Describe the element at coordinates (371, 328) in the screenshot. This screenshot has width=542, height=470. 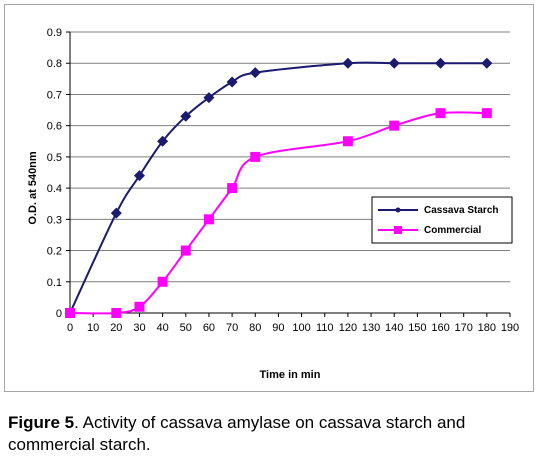
I see `x-tick-label: 130` at that location.